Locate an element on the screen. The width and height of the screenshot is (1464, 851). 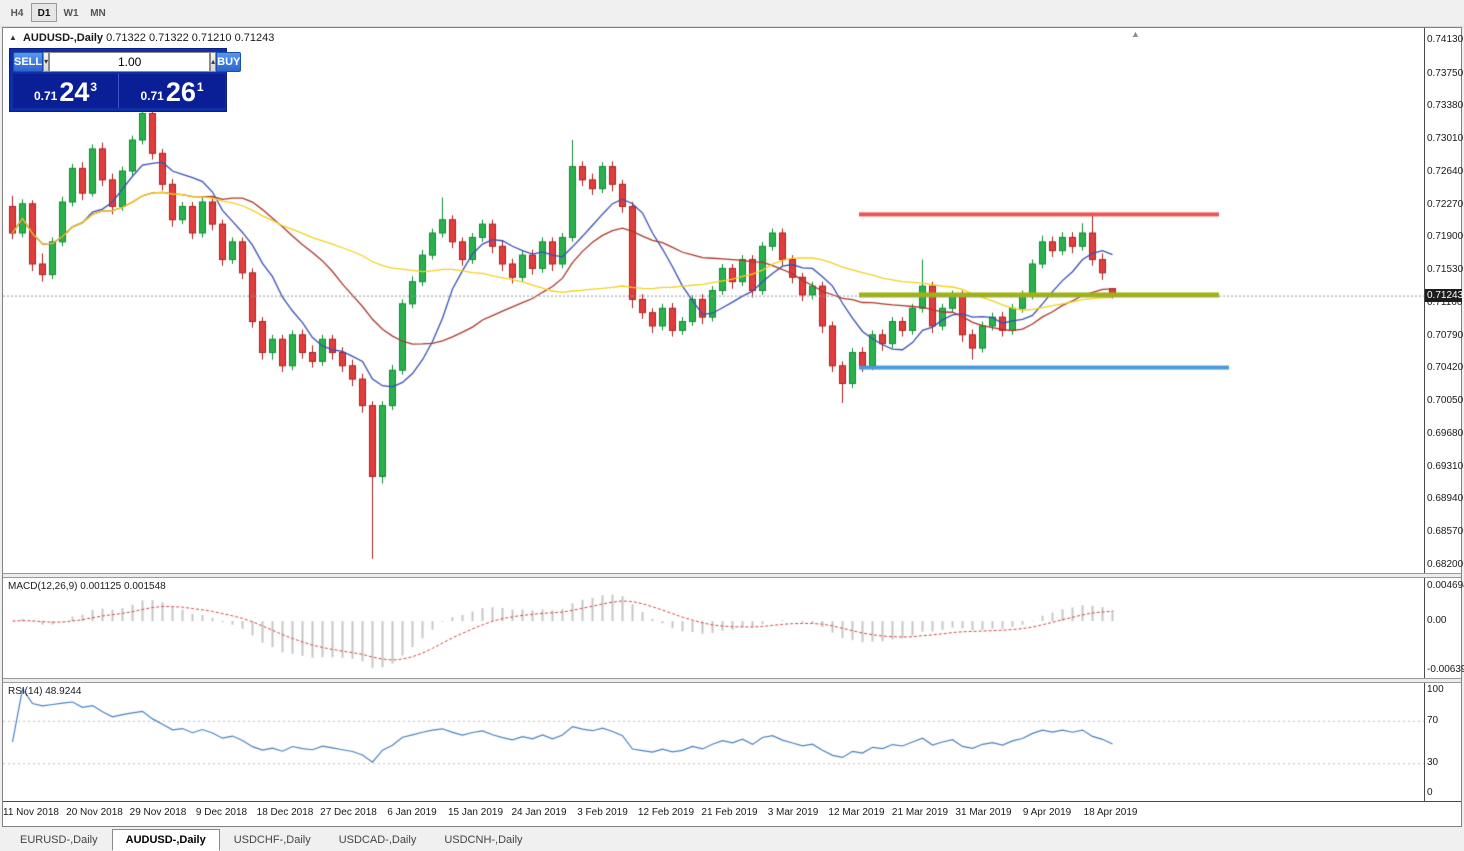
price-axis-label: 0.72270 is located at coordinates (1445, 204).